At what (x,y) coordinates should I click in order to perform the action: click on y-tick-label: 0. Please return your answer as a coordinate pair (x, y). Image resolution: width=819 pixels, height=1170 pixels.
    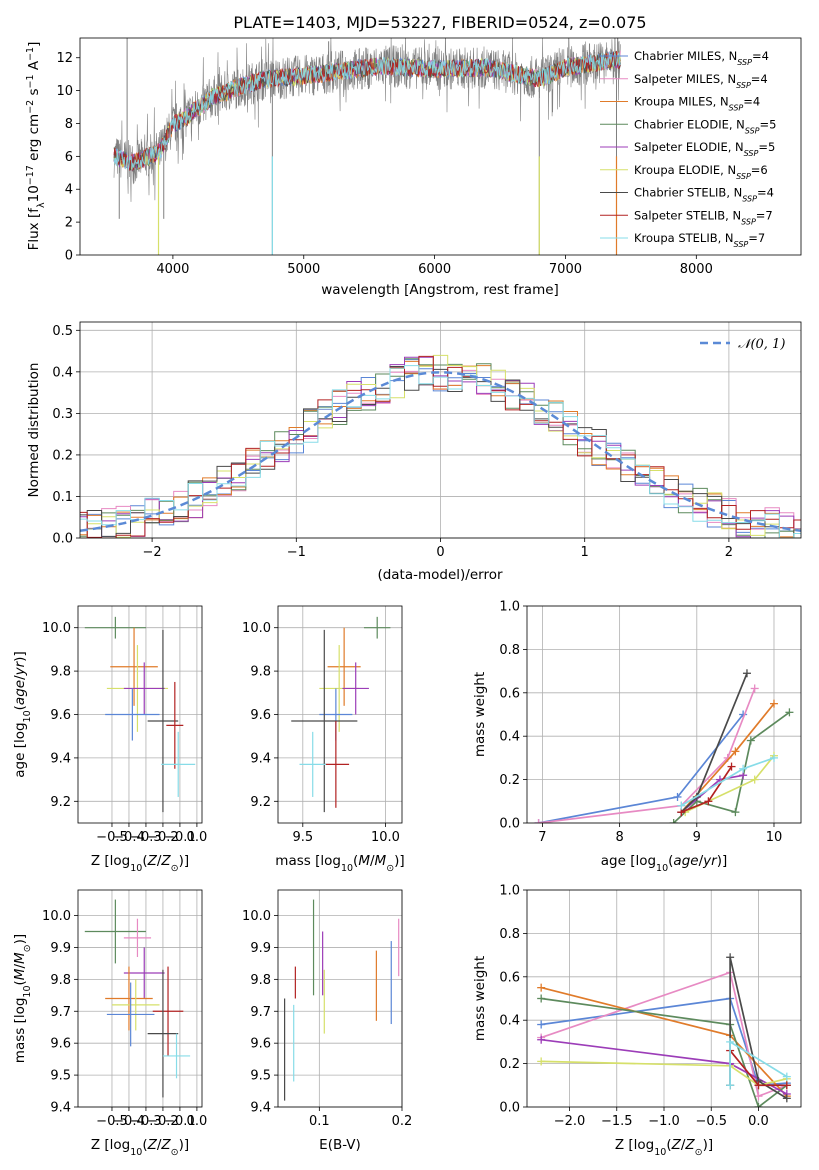
    Looking at the image, I should click on (69, 256).